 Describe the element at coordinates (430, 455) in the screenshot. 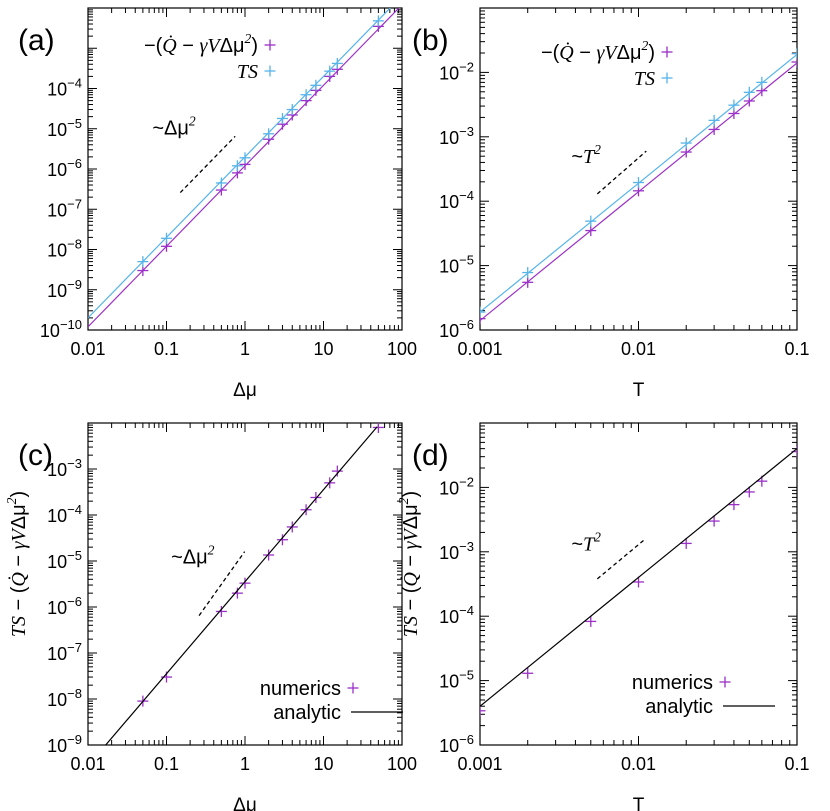

I see `panel-label: (d)` at that location.